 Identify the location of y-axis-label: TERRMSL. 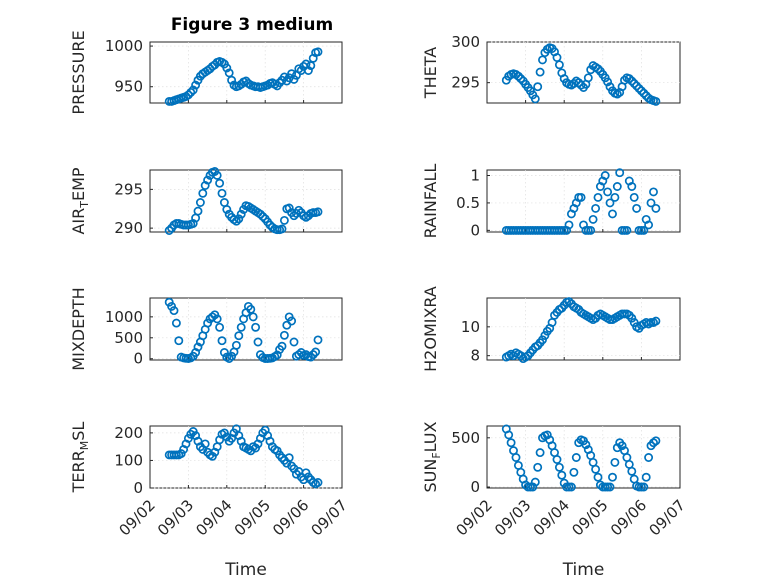
(80, 458).